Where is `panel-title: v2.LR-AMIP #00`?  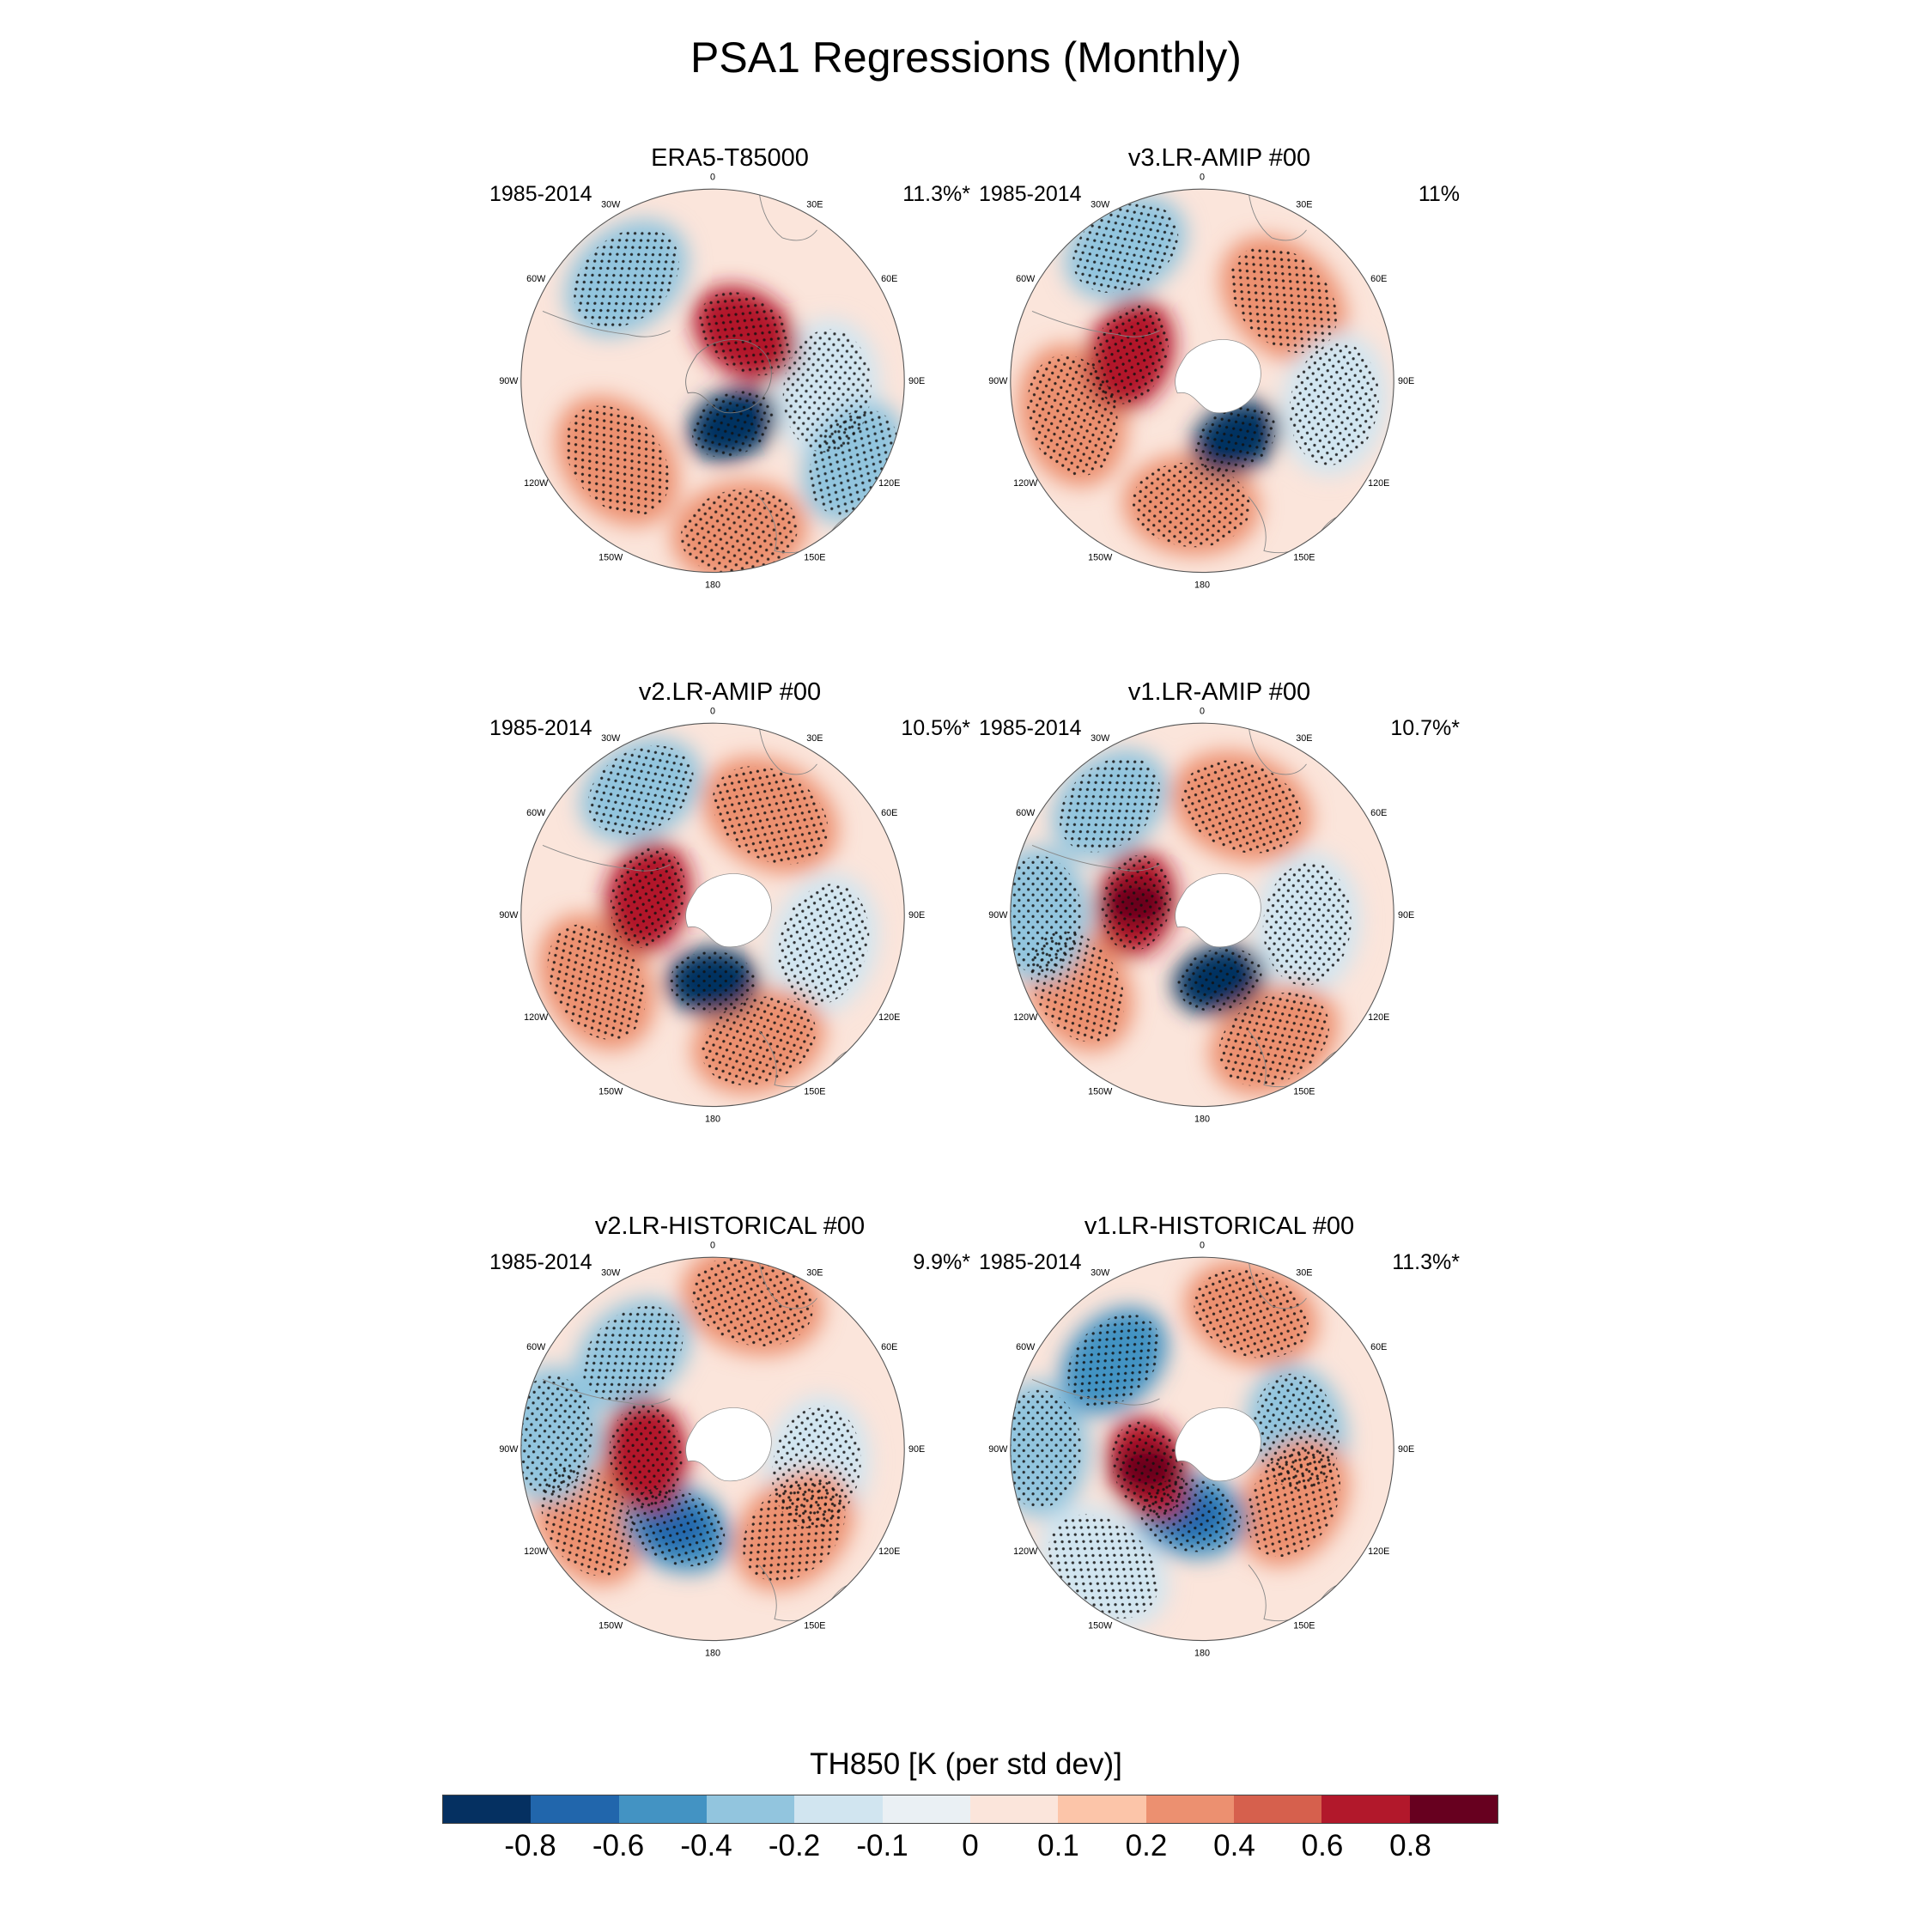 panel-title: v2.LR-AMIP #00 is located at coordinates (730, 692).